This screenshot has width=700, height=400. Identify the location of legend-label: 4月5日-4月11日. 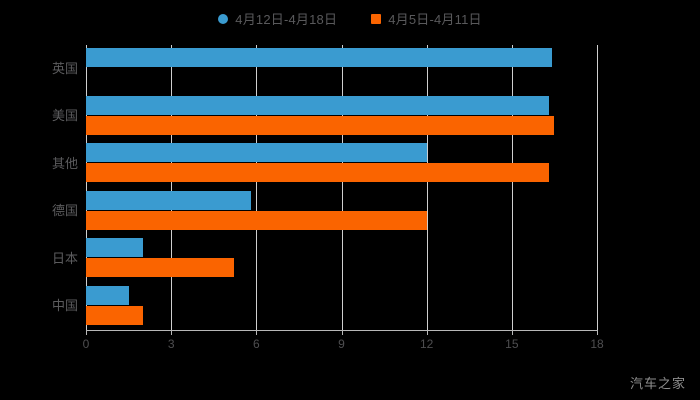
(435, 19).